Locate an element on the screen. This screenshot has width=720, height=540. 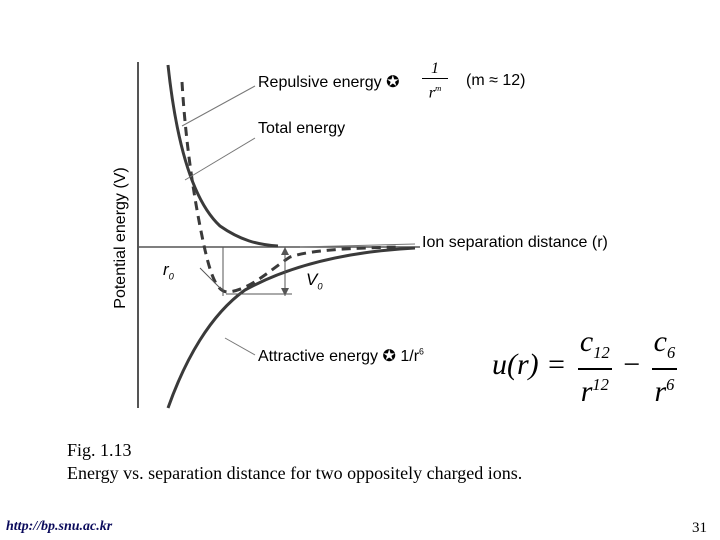
repulsive-label: Repulsive energy ✪ is located at coordinates (329, 82).